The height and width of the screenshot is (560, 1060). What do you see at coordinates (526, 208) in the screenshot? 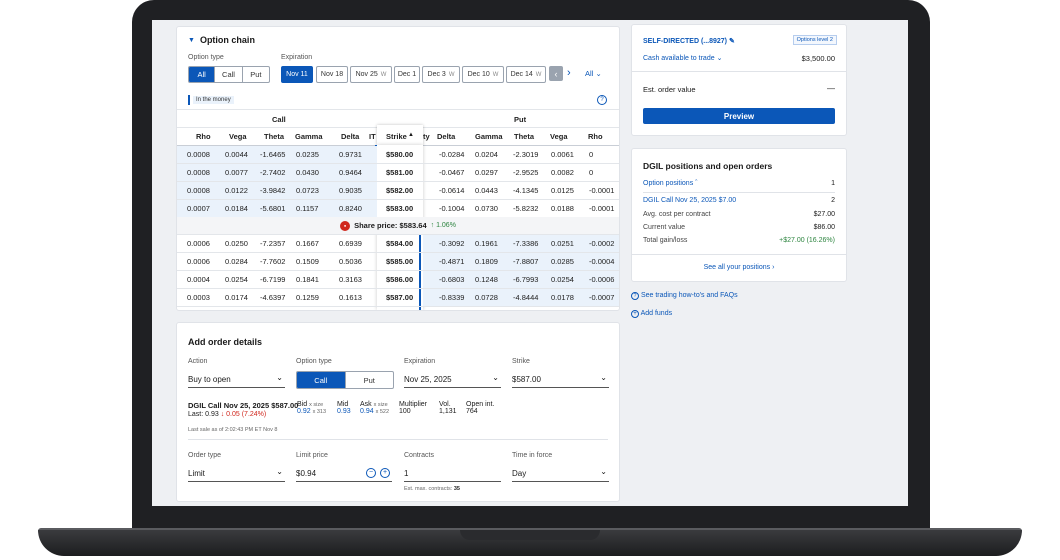
I see `put-cell: -5.8232` at bounding box center [526, 208].